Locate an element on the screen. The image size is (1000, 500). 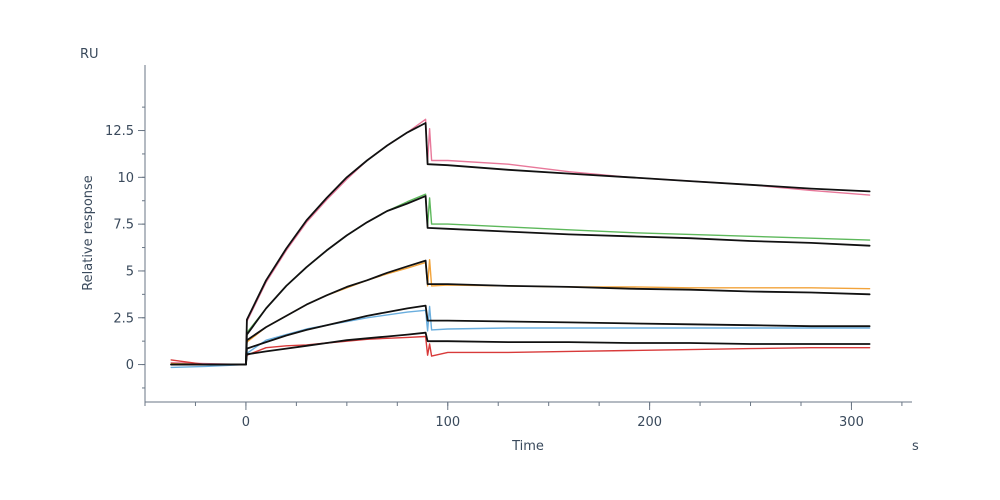
x-axis-title: Time is located at coordinates (527, 446).